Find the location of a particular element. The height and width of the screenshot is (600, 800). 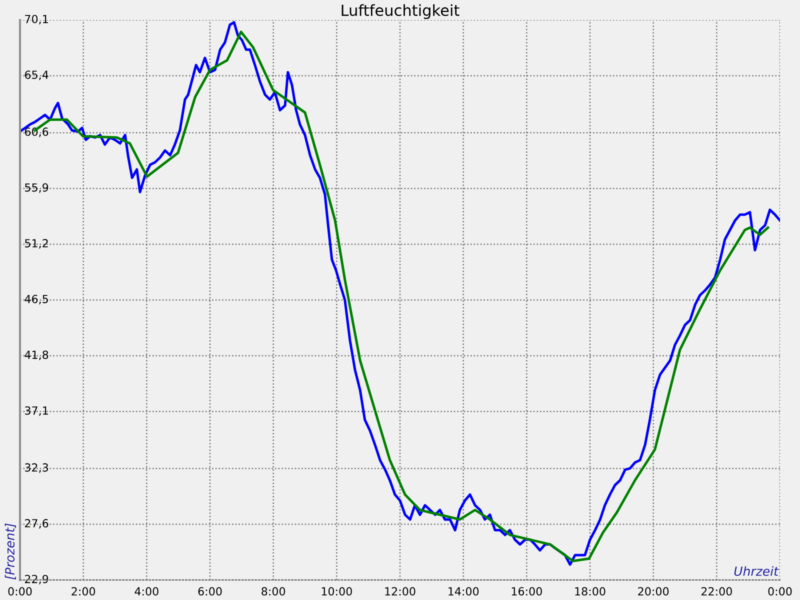

x-tick-label: 20:00 is located at coordinates (653, 591).